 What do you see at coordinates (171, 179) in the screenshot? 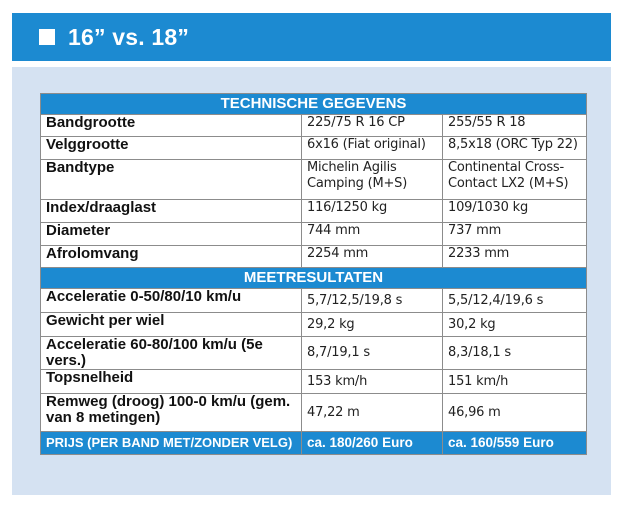
I see `row-label: Bandtype` at bounding box center [171, 179].